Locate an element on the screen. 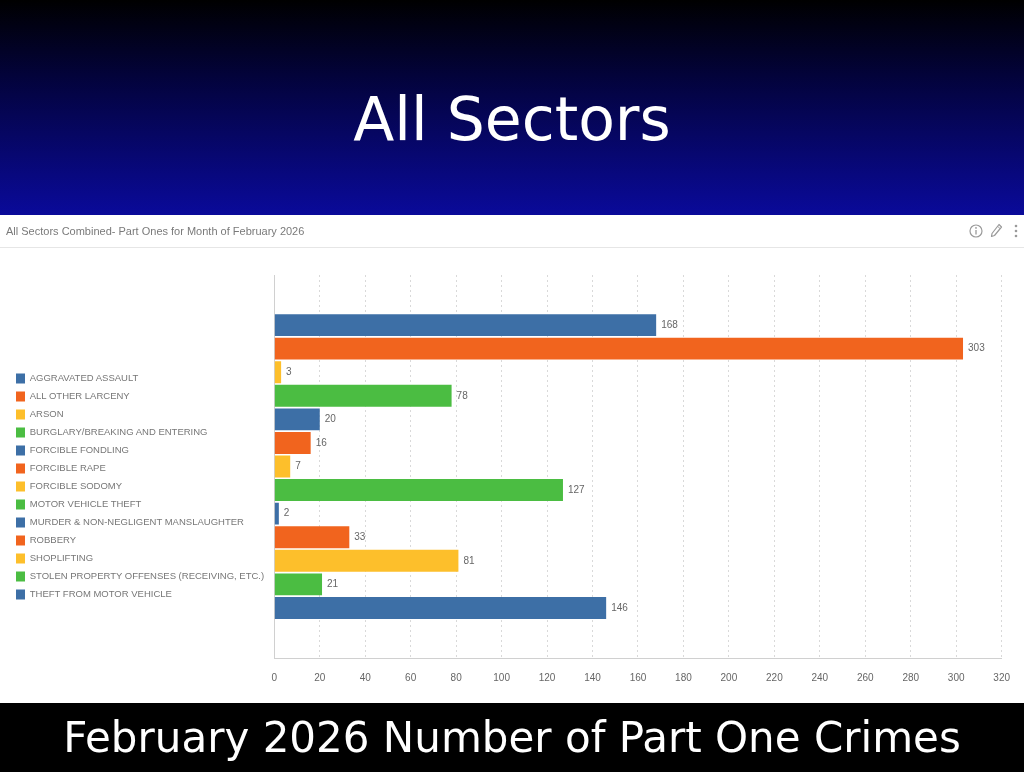  legend-label: BURGLARY/BREAKING AND ENTERING is located at coordinates (118, 432).